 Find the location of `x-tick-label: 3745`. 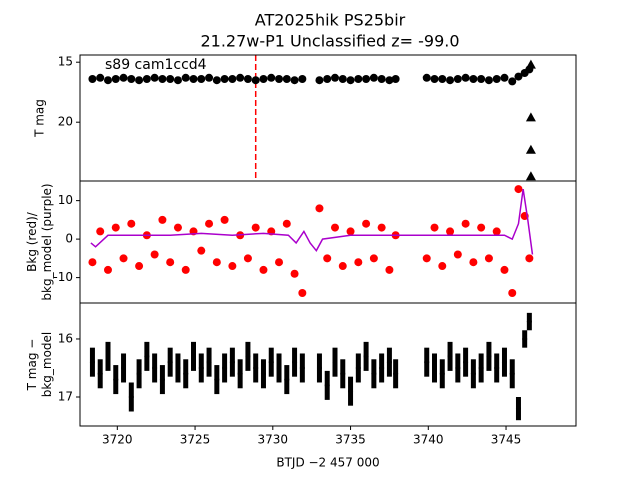

x-tick-label: 3745 is located at coordinates (506, 440).